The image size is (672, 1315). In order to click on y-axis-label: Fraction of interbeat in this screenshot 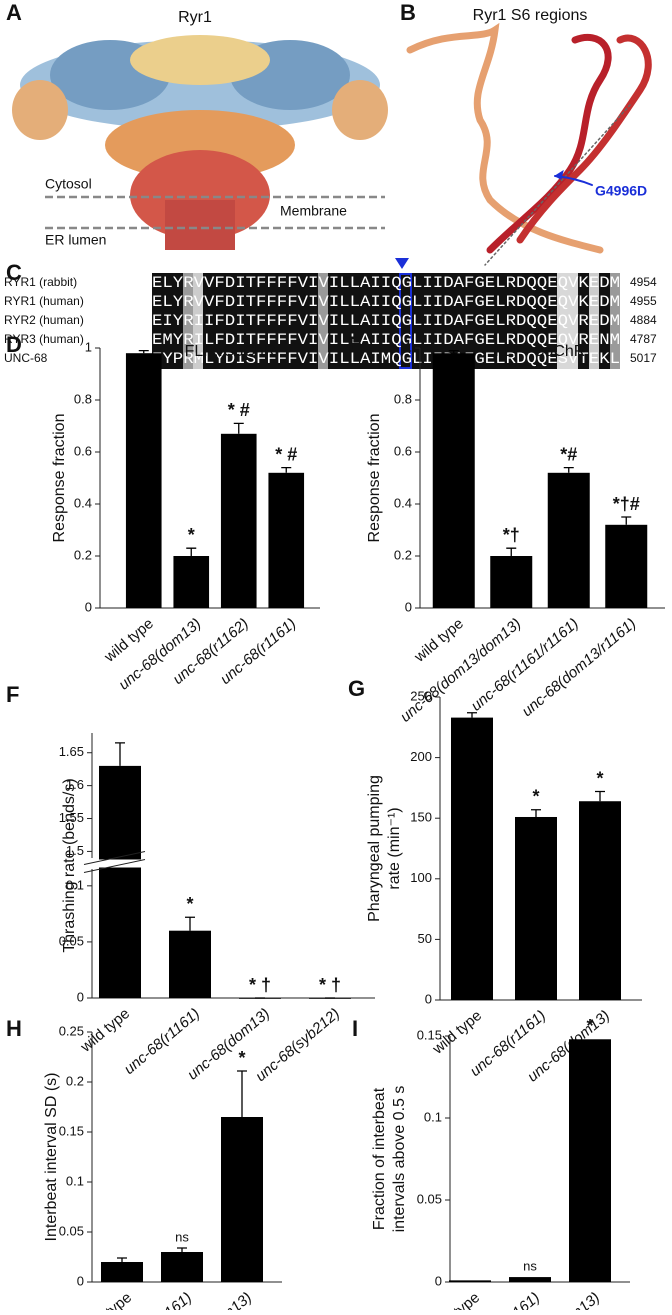, I will do `click(379, 1158)`.